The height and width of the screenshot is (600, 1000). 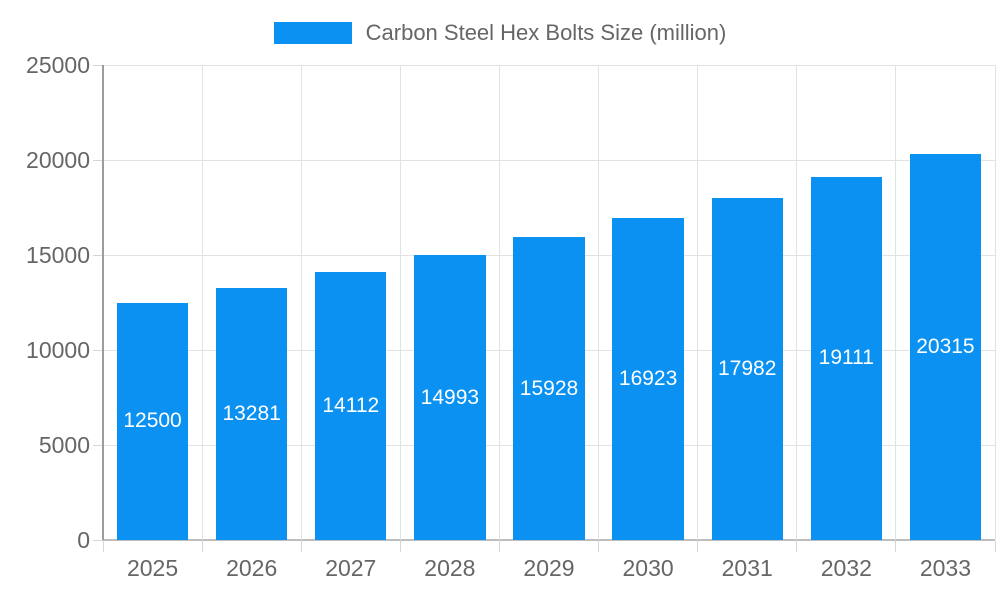 I want to click on y-axis-tick-label: 5000, so click(x=64, y=445).